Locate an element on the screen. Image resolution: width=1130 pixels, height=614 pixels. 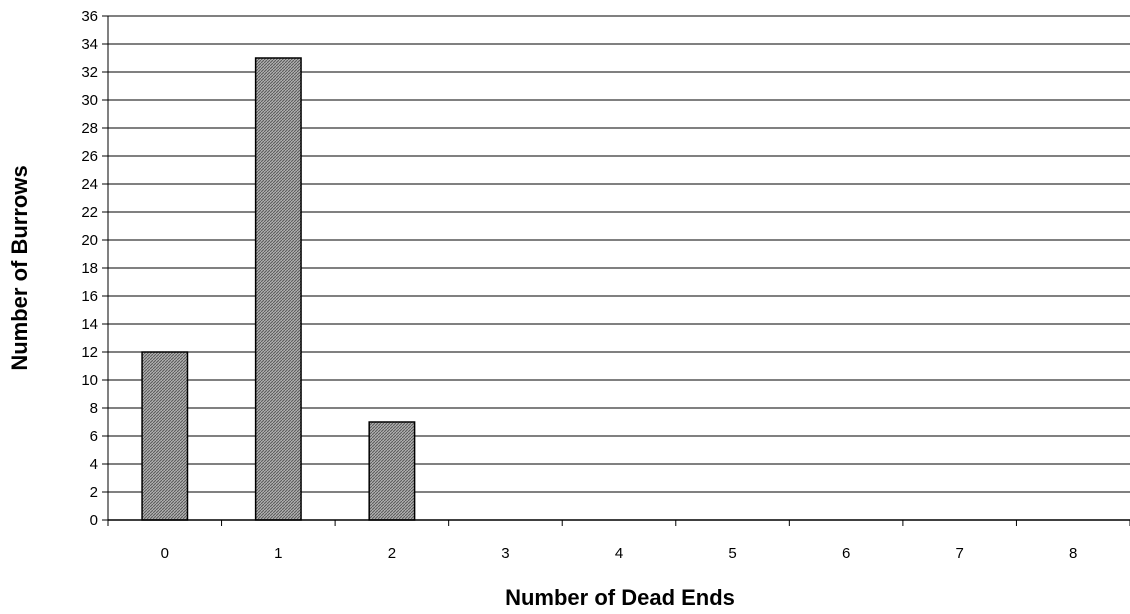
y-tick-label: 16 is located at coordinates (89, 296).